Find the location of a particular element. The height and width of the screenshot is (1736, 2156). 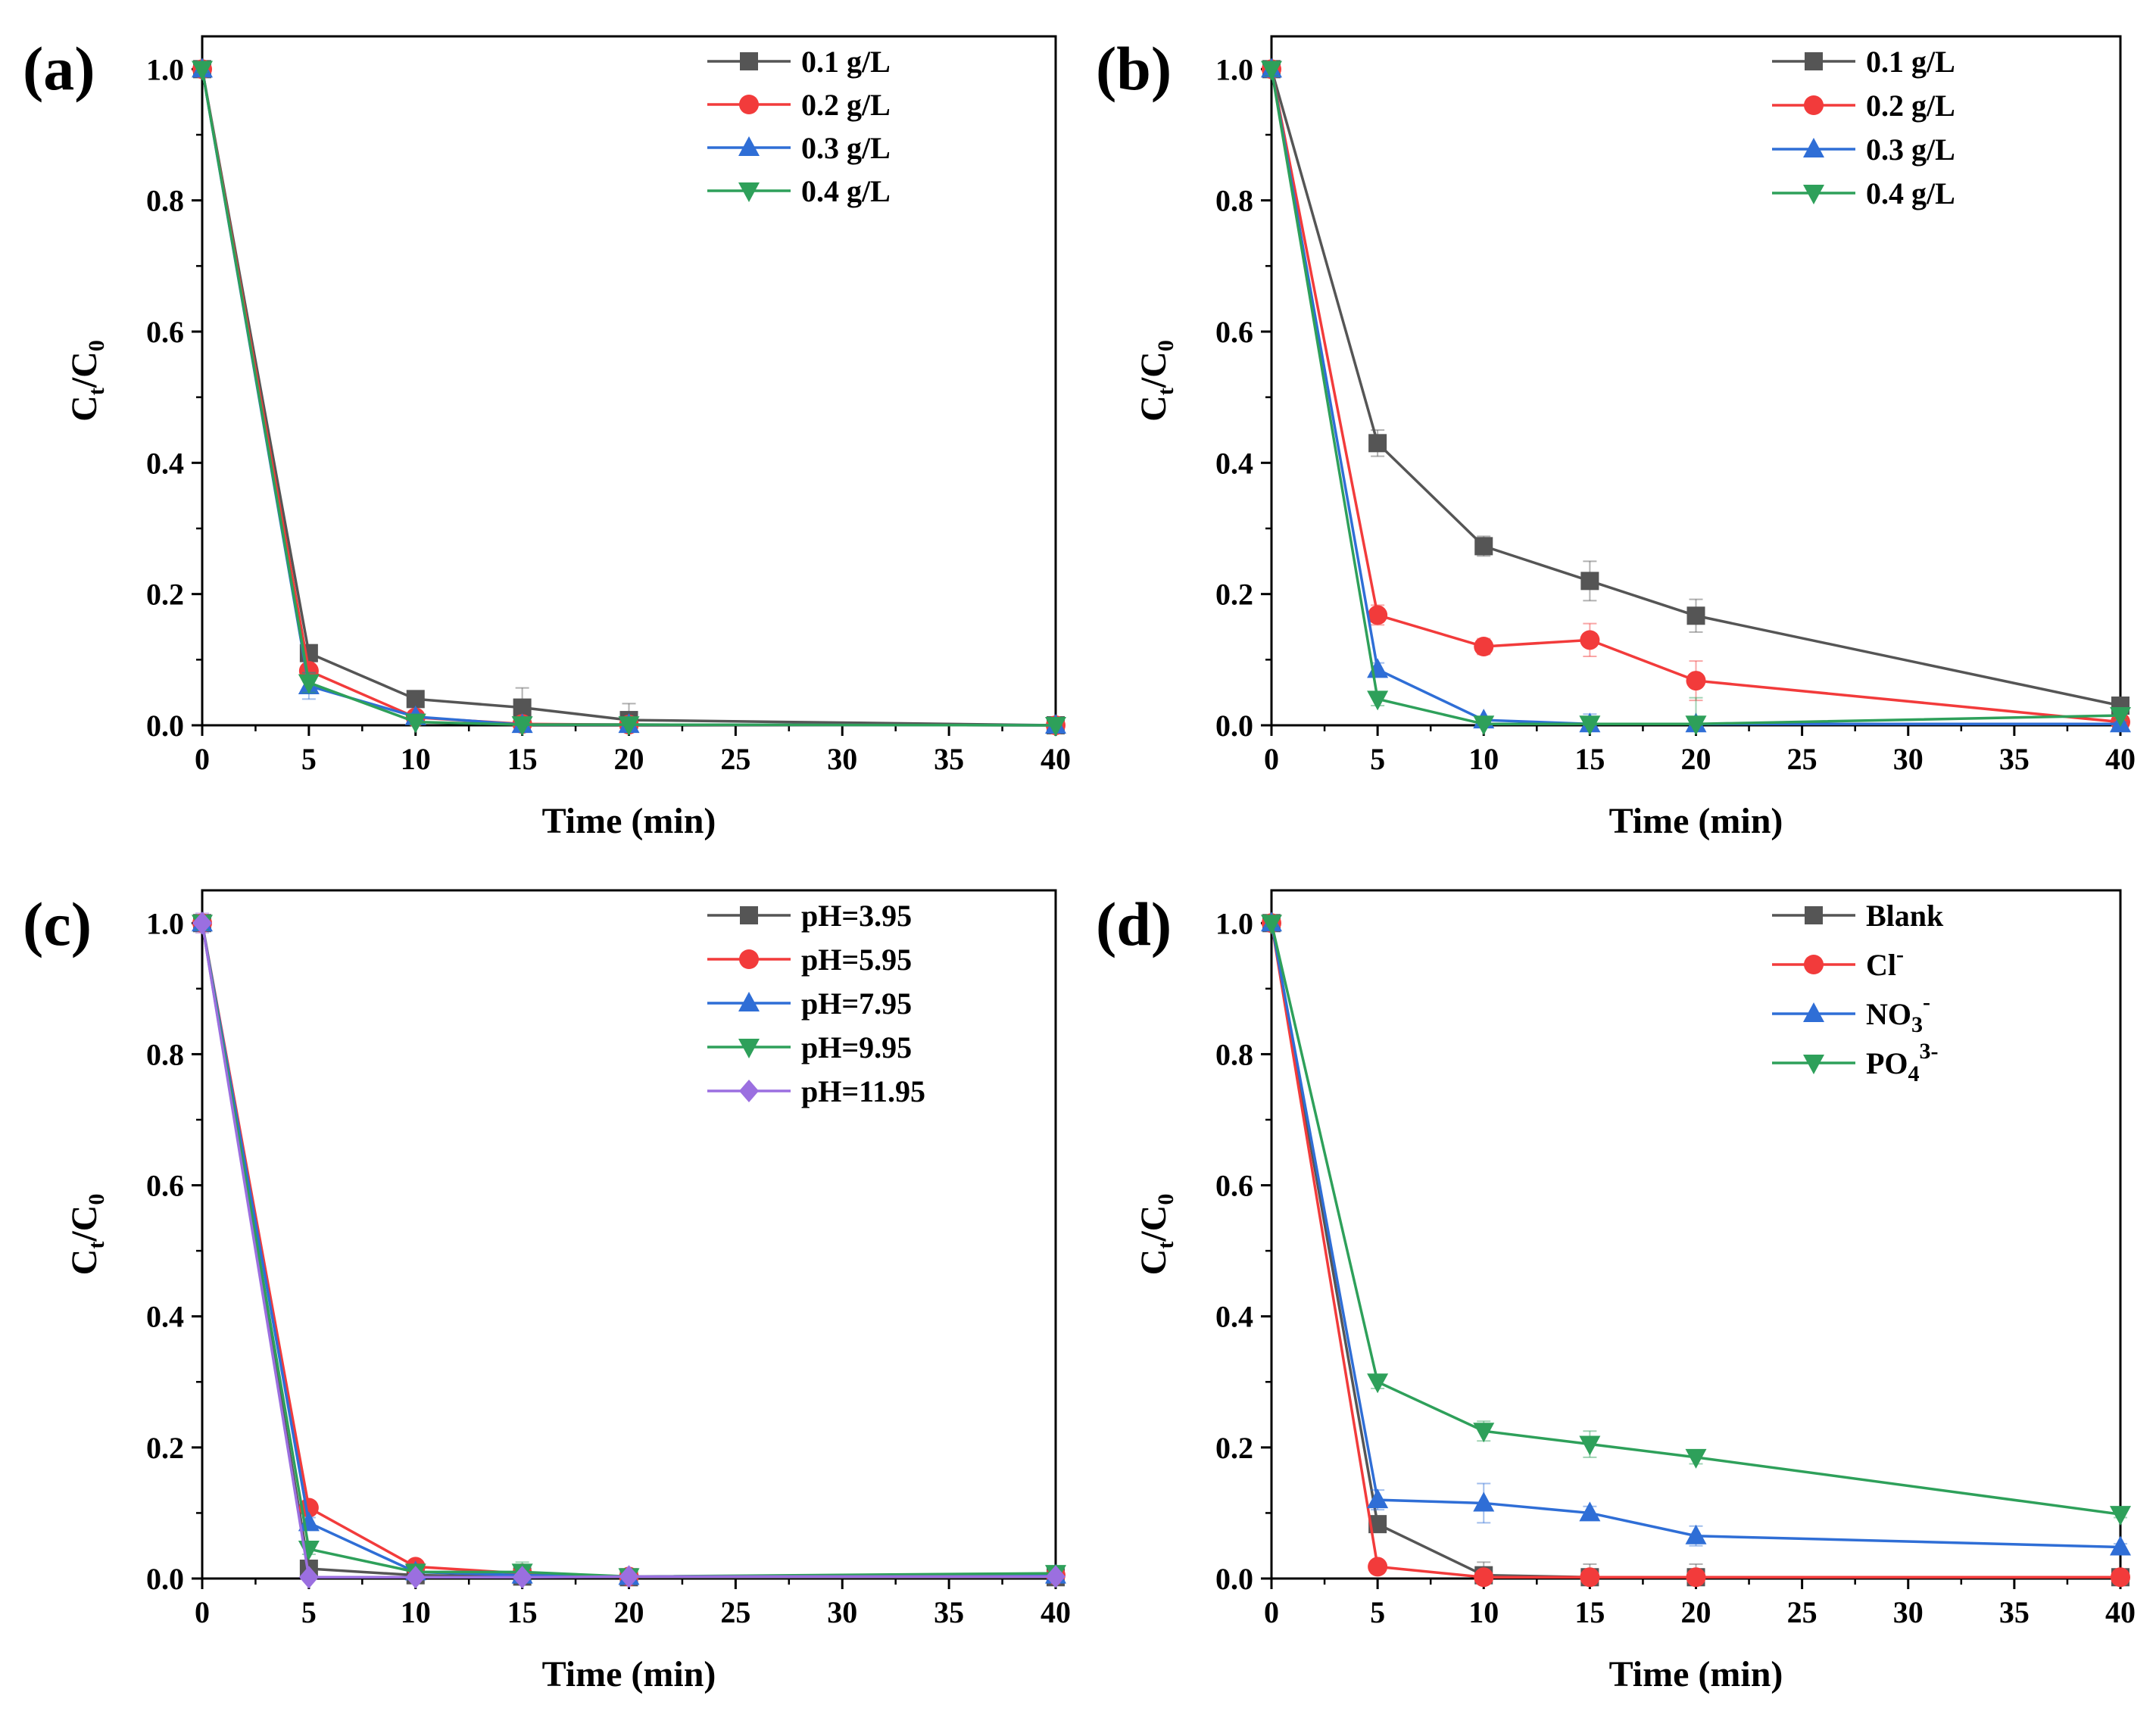

legend-item: NO3- is located at coordinates (1851, 1014).